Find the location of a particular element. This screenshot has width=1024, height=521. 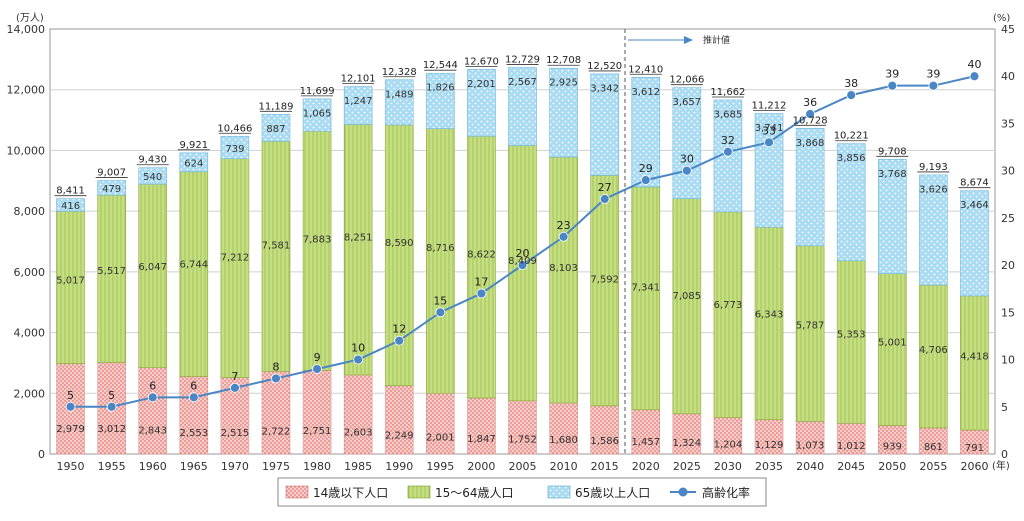

bar-segment-15to64-label: 7,883 is located at coordinates (317, 239).